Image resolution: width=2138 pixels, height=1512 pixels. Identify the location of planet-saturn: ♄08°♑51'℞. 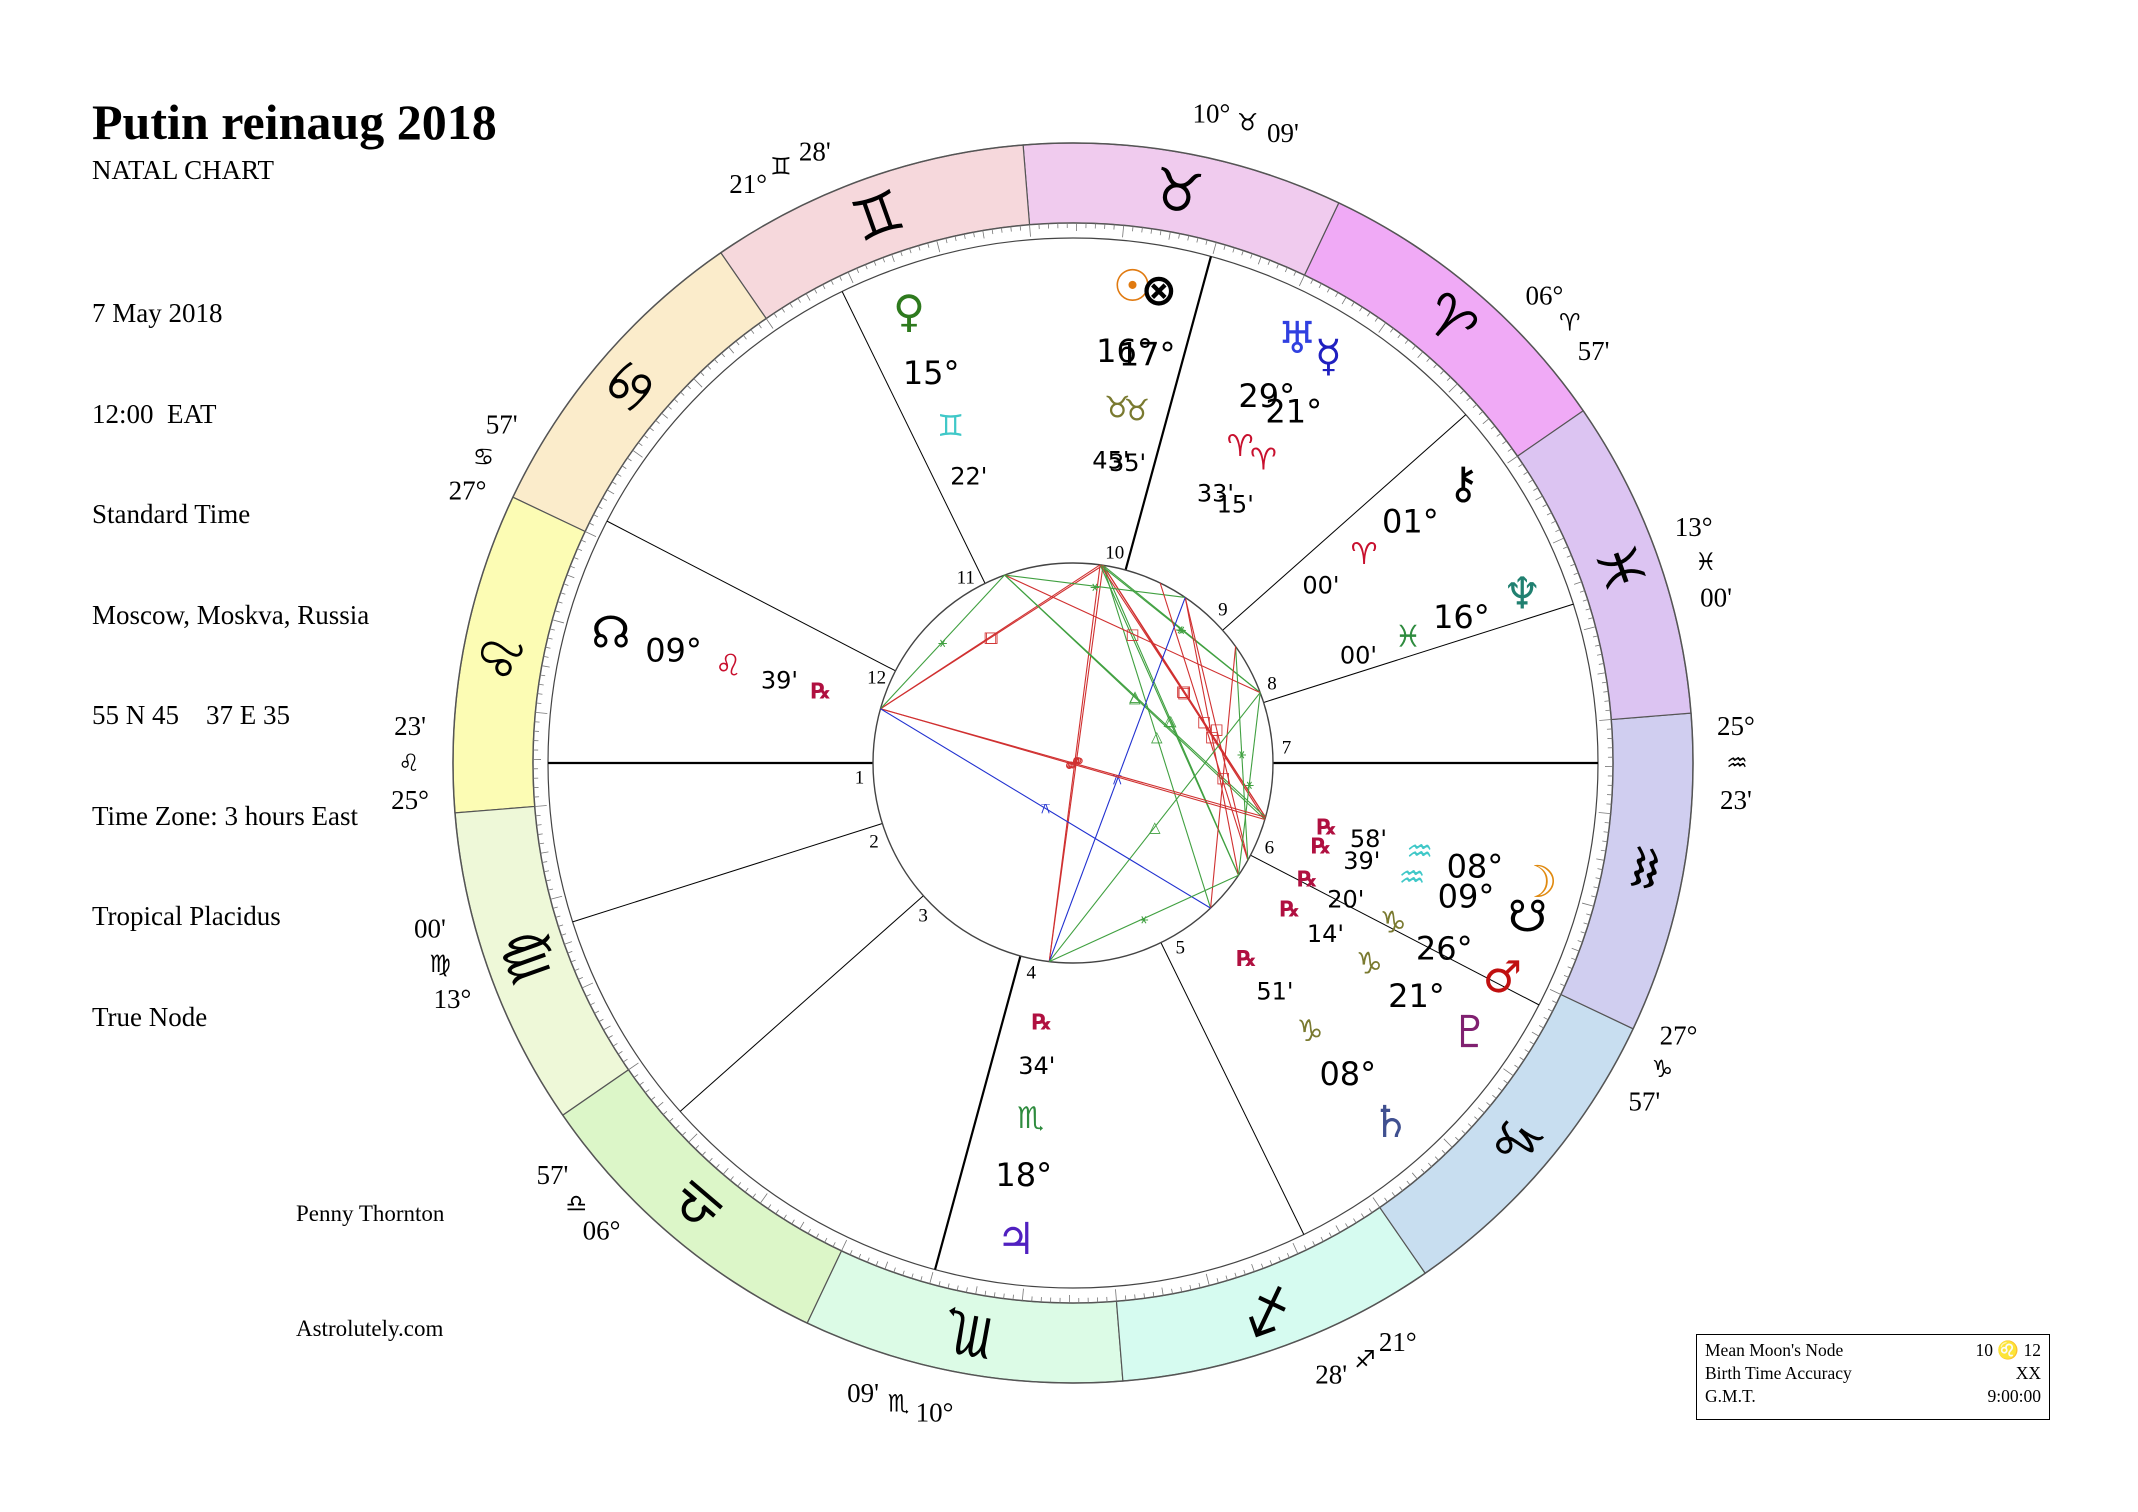
(1324, 1047).